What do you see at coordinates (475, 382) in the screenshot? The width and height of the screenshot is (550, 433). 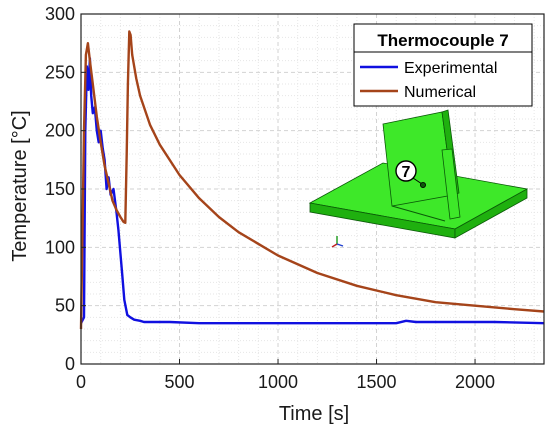 I see `x-tick-label: 2000` at bounding box center [475, 382].